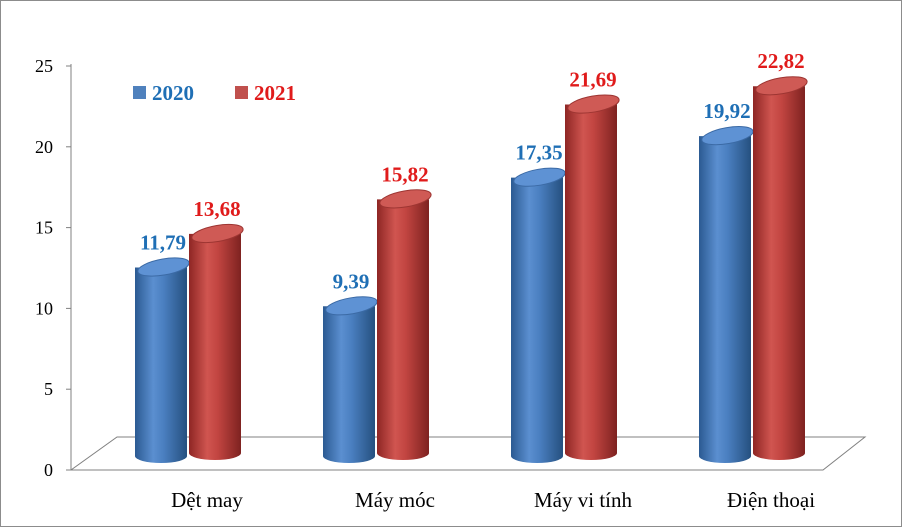 This screenshot has height=527, width=902. What do you see at coordinates (44, 228) in the screenshot?
I see `y-tick-label: 15` at bounding box center [44, 228].